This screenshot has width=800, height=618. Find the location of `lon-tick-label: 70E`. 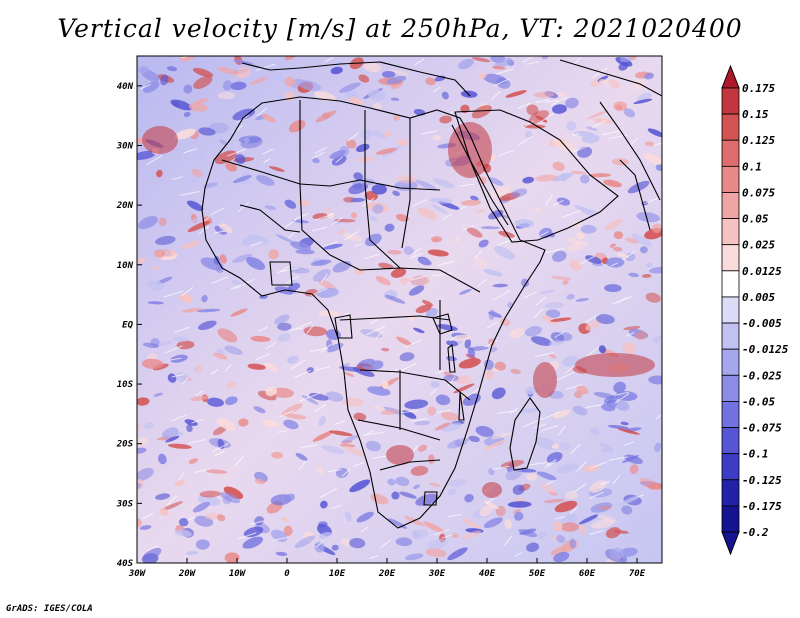

lon-tick-label: 70E is located at coordinates (637, 574).